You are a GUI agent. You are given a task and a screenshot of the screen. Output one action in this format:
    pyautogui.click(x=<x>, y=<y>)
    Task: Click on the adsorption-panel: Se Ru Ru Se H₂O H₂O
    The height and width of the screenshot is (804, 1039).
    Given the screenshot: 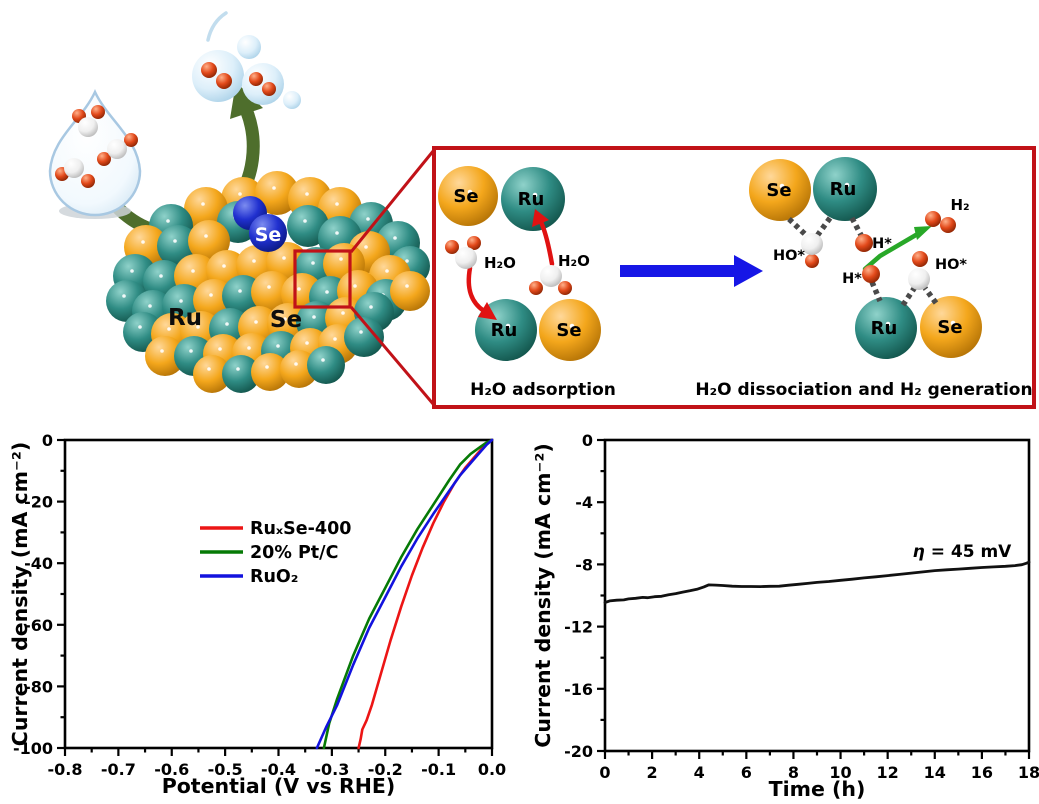 What is the action you would take?
    pyautogui.click(x=527, y=283)
    